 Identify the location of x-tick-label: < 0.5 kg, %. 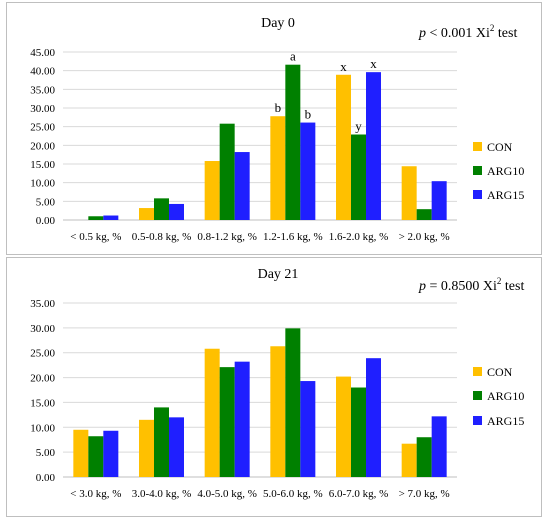
(95, 237).